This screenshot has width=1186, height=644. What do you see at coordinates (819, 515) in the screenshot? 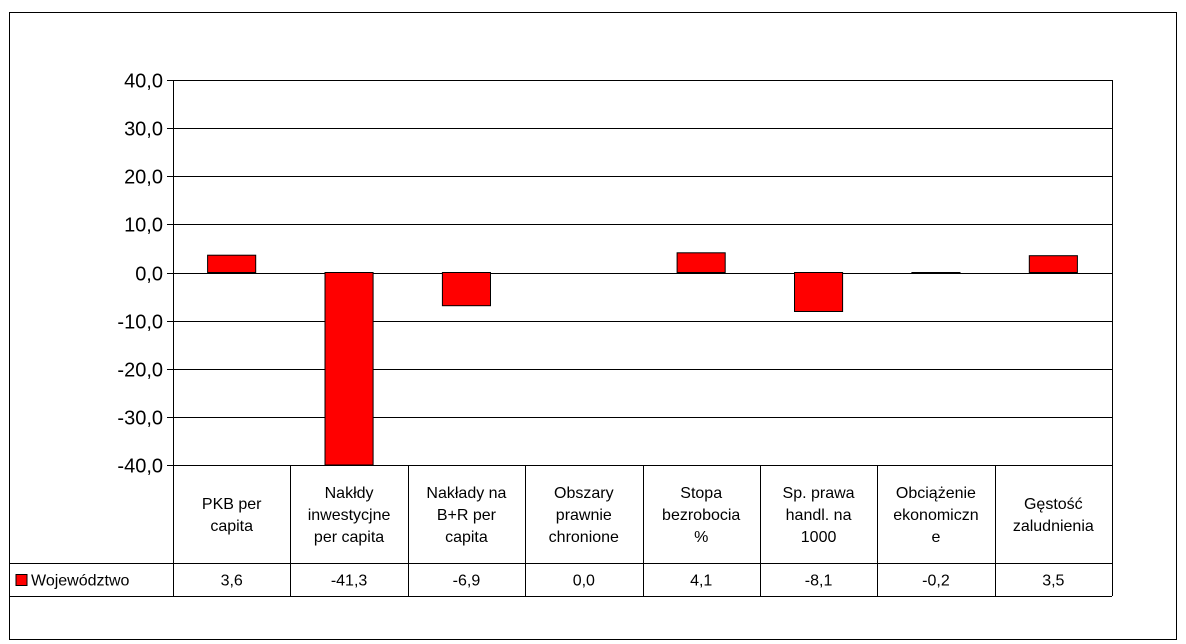
I see `category-label: Sp. prawa handl. na 1000` at bounding box center [819, 515].